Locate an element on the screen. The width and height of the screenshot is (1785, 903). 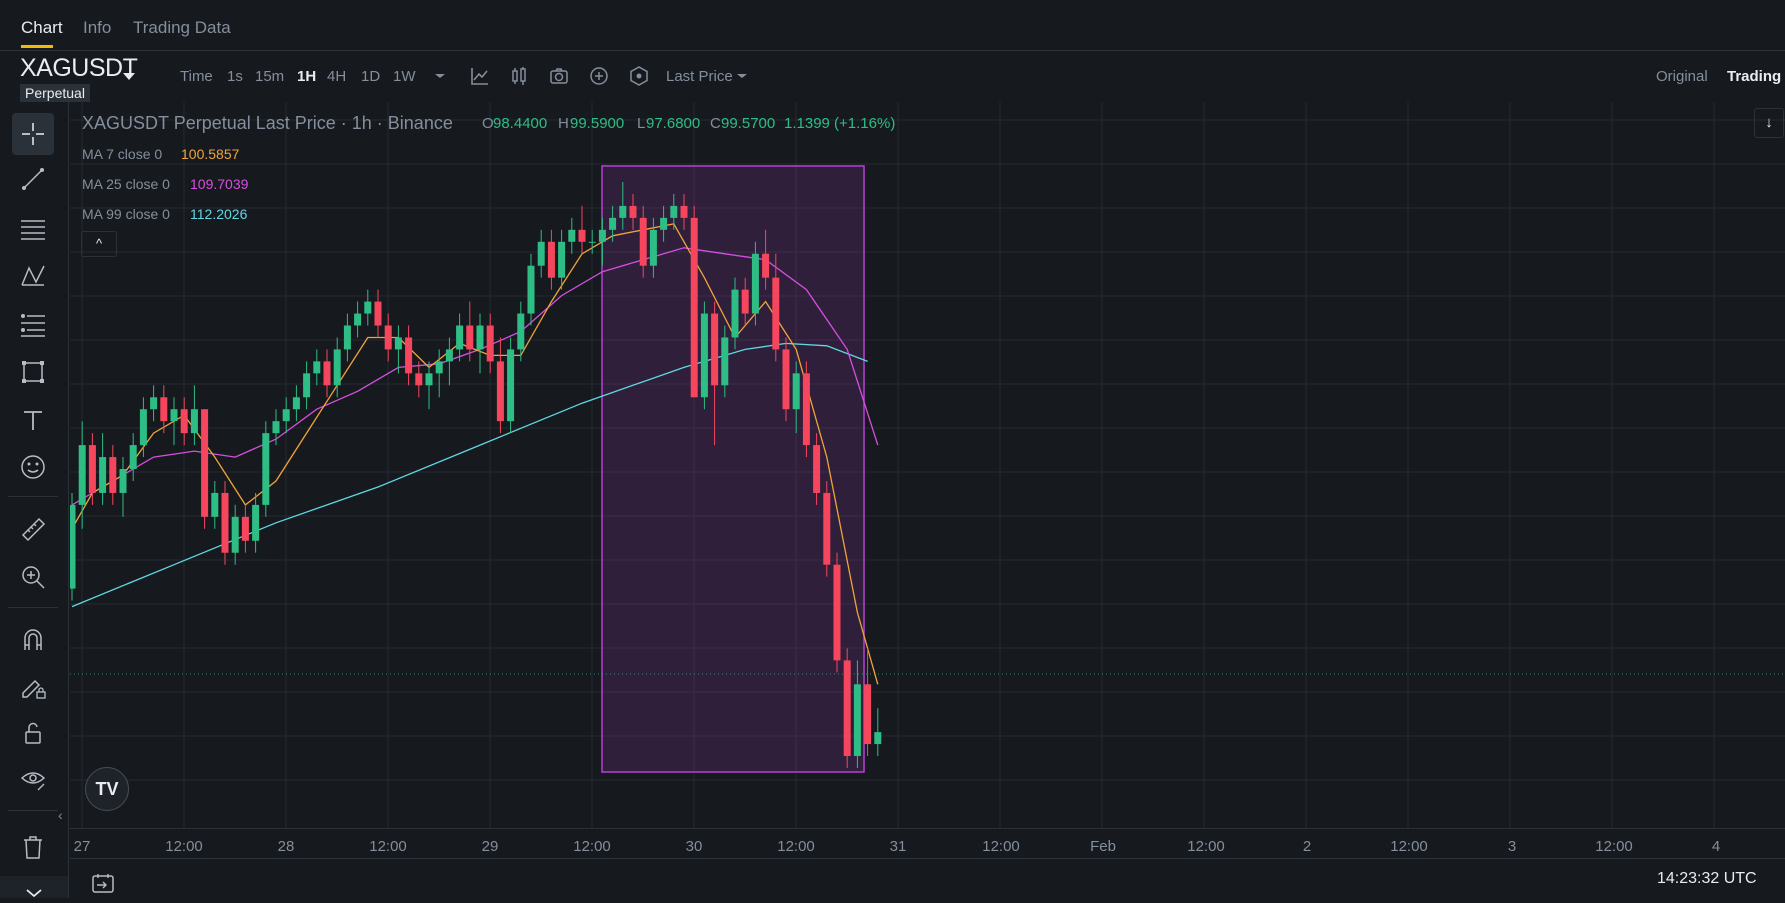
active-tab-indicator is located at coordinates (37, 46).